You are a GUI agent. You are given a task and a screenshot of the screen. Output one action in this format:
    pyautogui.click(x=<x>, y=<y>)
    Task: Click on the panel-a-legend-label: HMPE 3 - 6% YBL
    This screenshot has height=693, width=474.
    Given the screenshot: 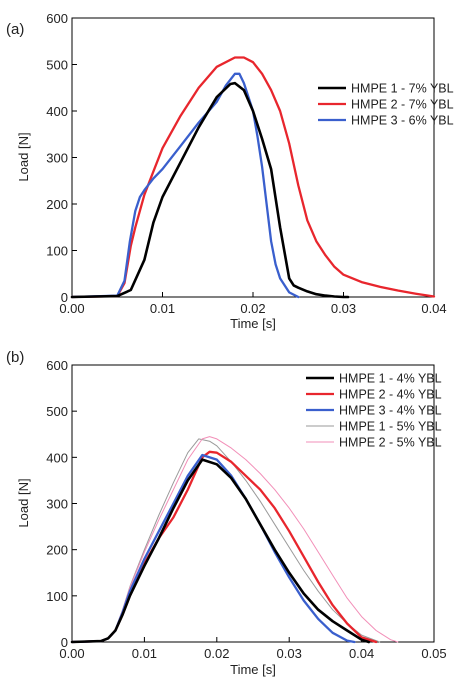 What is the action you would take?
    pyautogui.click(x=402, y=121)
    